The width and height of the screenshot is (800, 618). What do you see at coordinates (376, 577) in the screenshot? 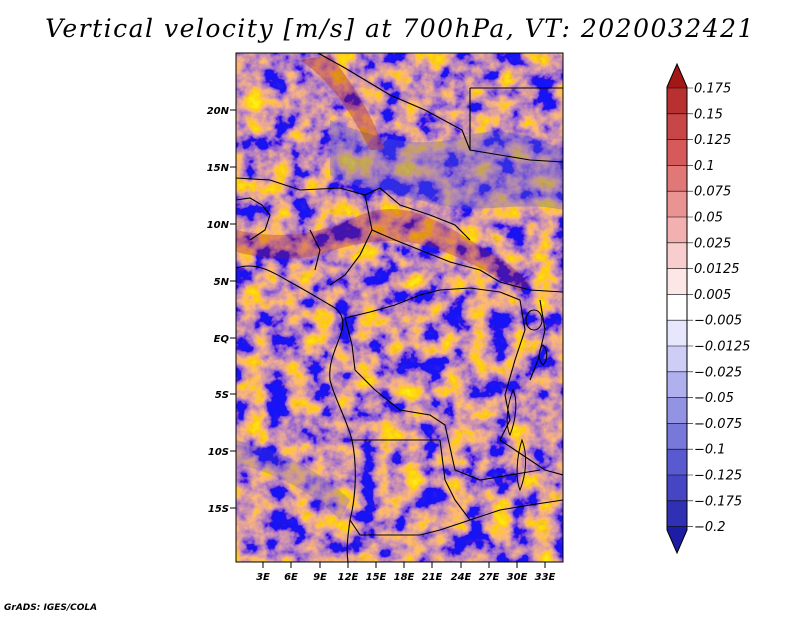
I see `lon-label: 15E` at bounding box center [376, 577].